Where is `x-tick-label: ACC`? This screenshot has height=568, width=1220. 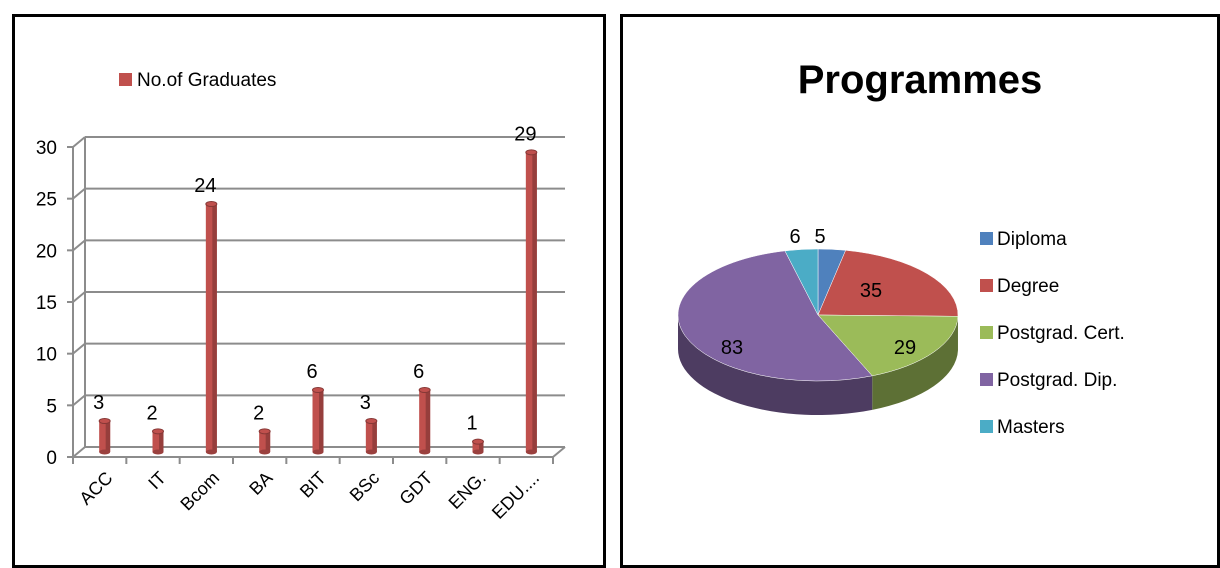
x-tick-label: ACC is located at coordinates (95, 488).